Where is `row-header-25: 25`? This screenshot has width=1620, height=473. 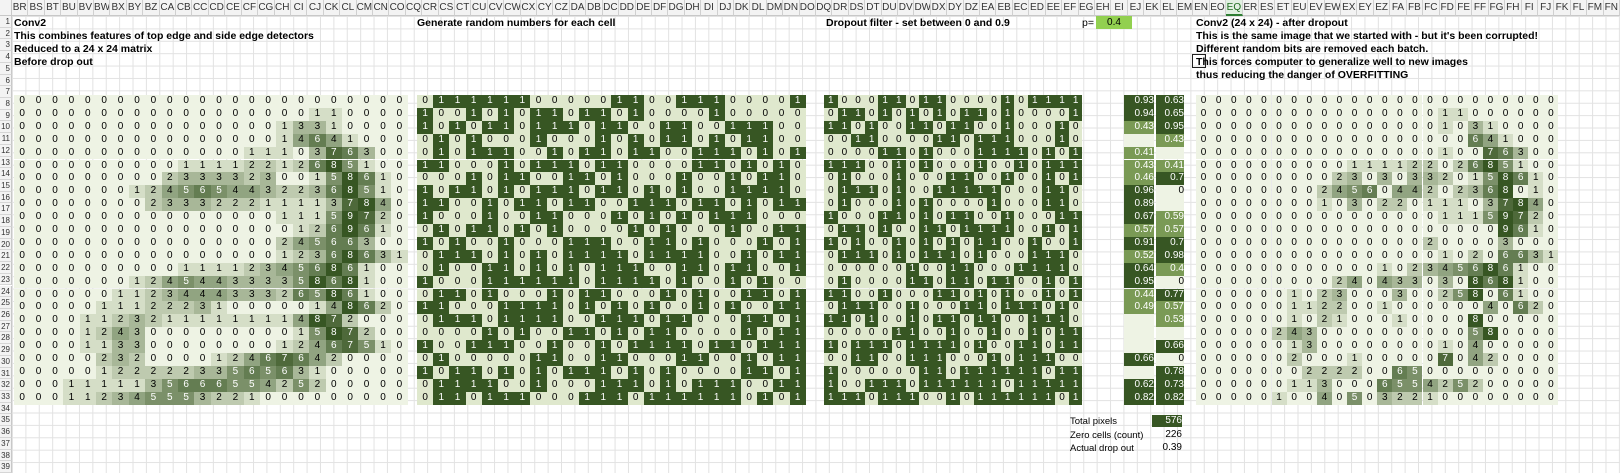
row-header-25: 25 is located at coordinates (6, 303).